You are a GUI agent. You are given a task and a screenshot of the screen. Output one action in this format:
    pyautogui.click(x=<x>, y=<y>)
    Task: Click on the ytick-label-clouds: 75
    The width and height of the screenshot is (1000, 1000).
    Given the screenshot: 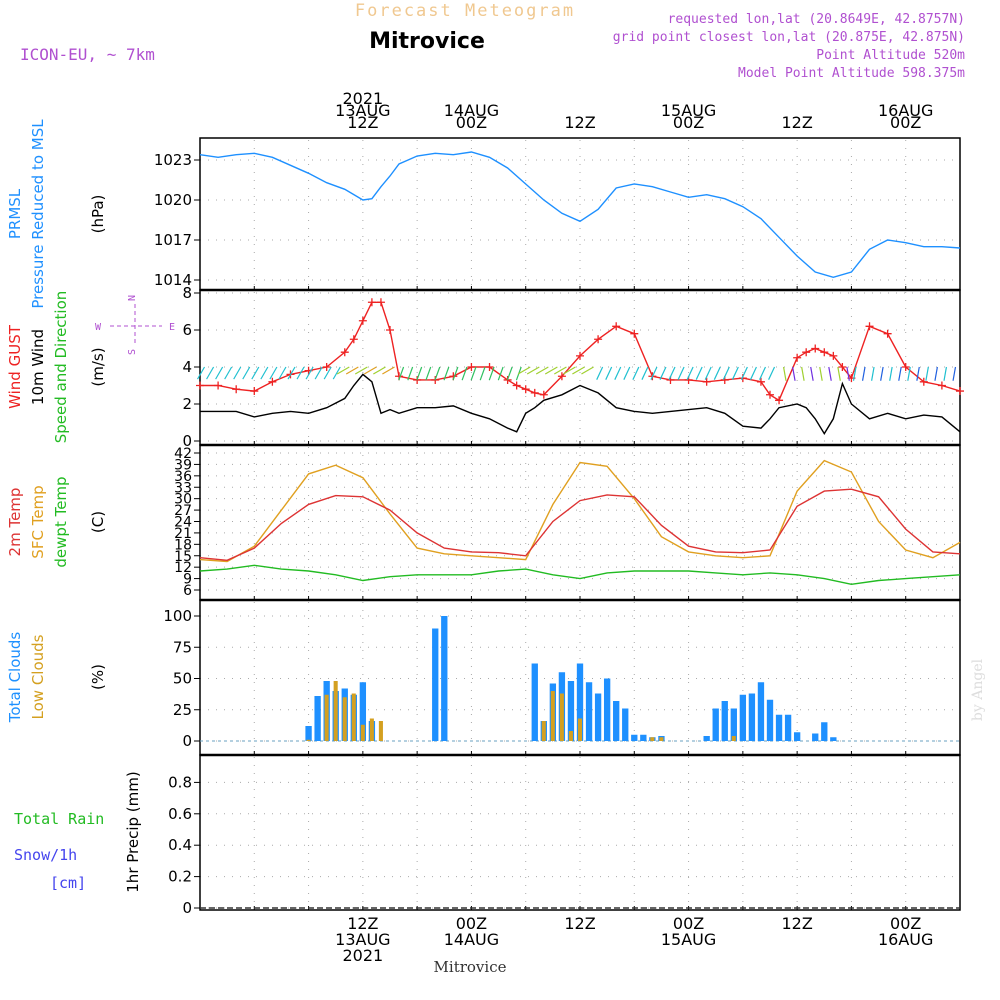 What is the action you would take?
    pyautogui.click(x=182, y=647)
    